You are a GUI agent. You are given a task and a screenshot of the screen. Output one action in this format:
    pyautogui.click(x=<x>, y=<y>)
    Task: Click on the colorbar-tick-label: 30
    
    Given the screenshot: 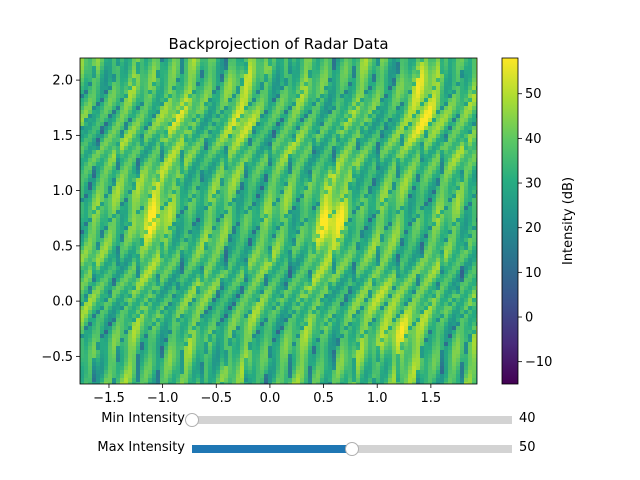 What is the action you would take?
    pyautogui.click(x=533, y=184)
    